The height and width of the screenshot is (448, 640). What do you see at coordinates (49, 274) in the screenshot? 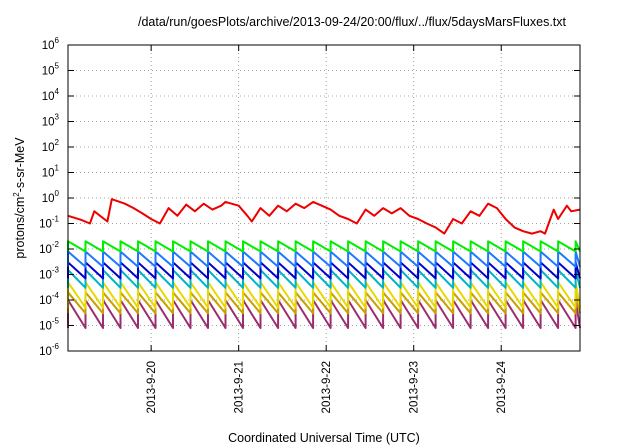
I see `y-tick-label: 10⁻³` at bounding box center [49, 274].